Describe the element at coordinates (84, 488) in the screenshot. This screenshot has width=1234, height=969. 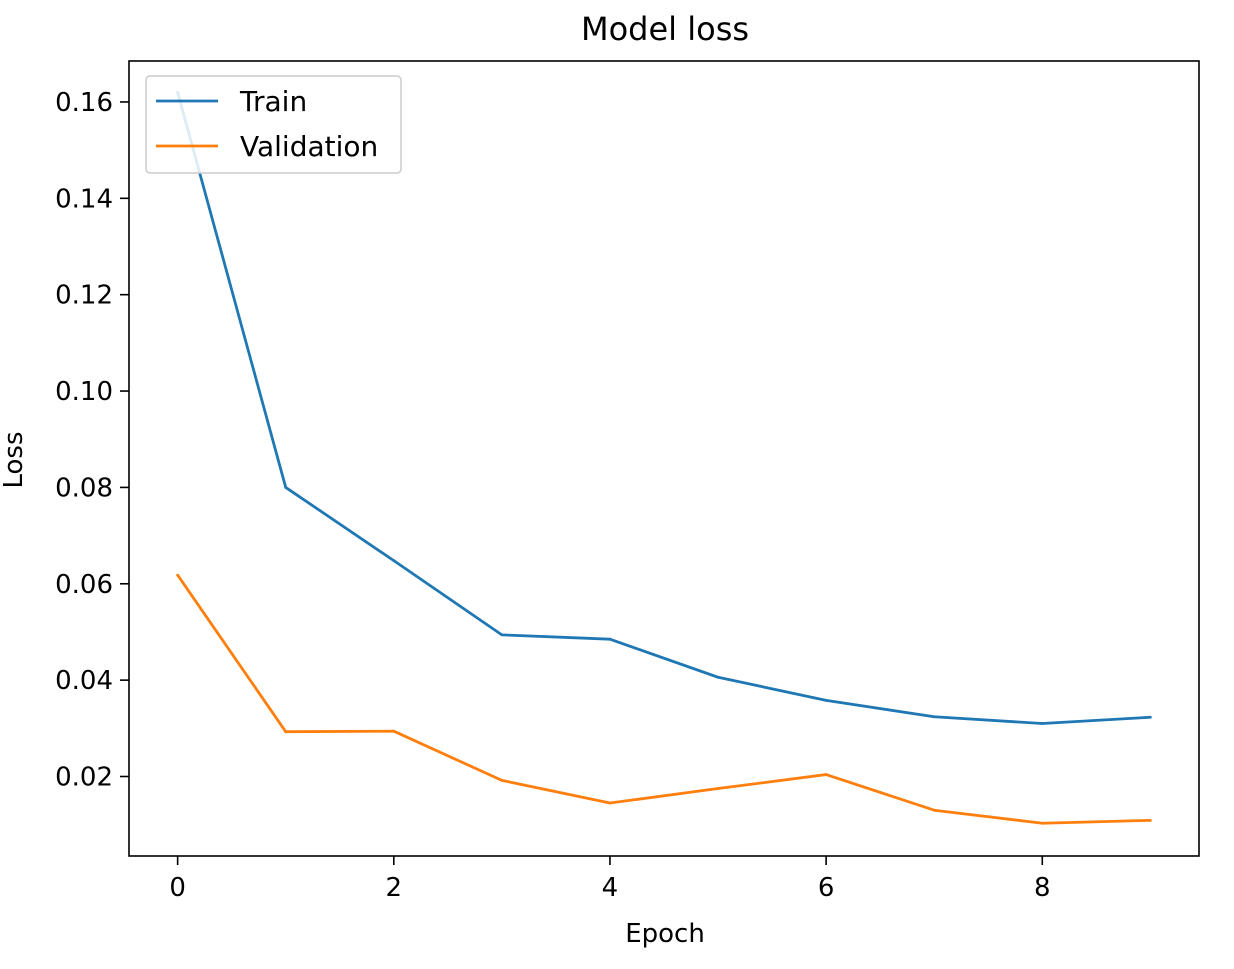
I see `y-tick-label: 0.08` at that location.